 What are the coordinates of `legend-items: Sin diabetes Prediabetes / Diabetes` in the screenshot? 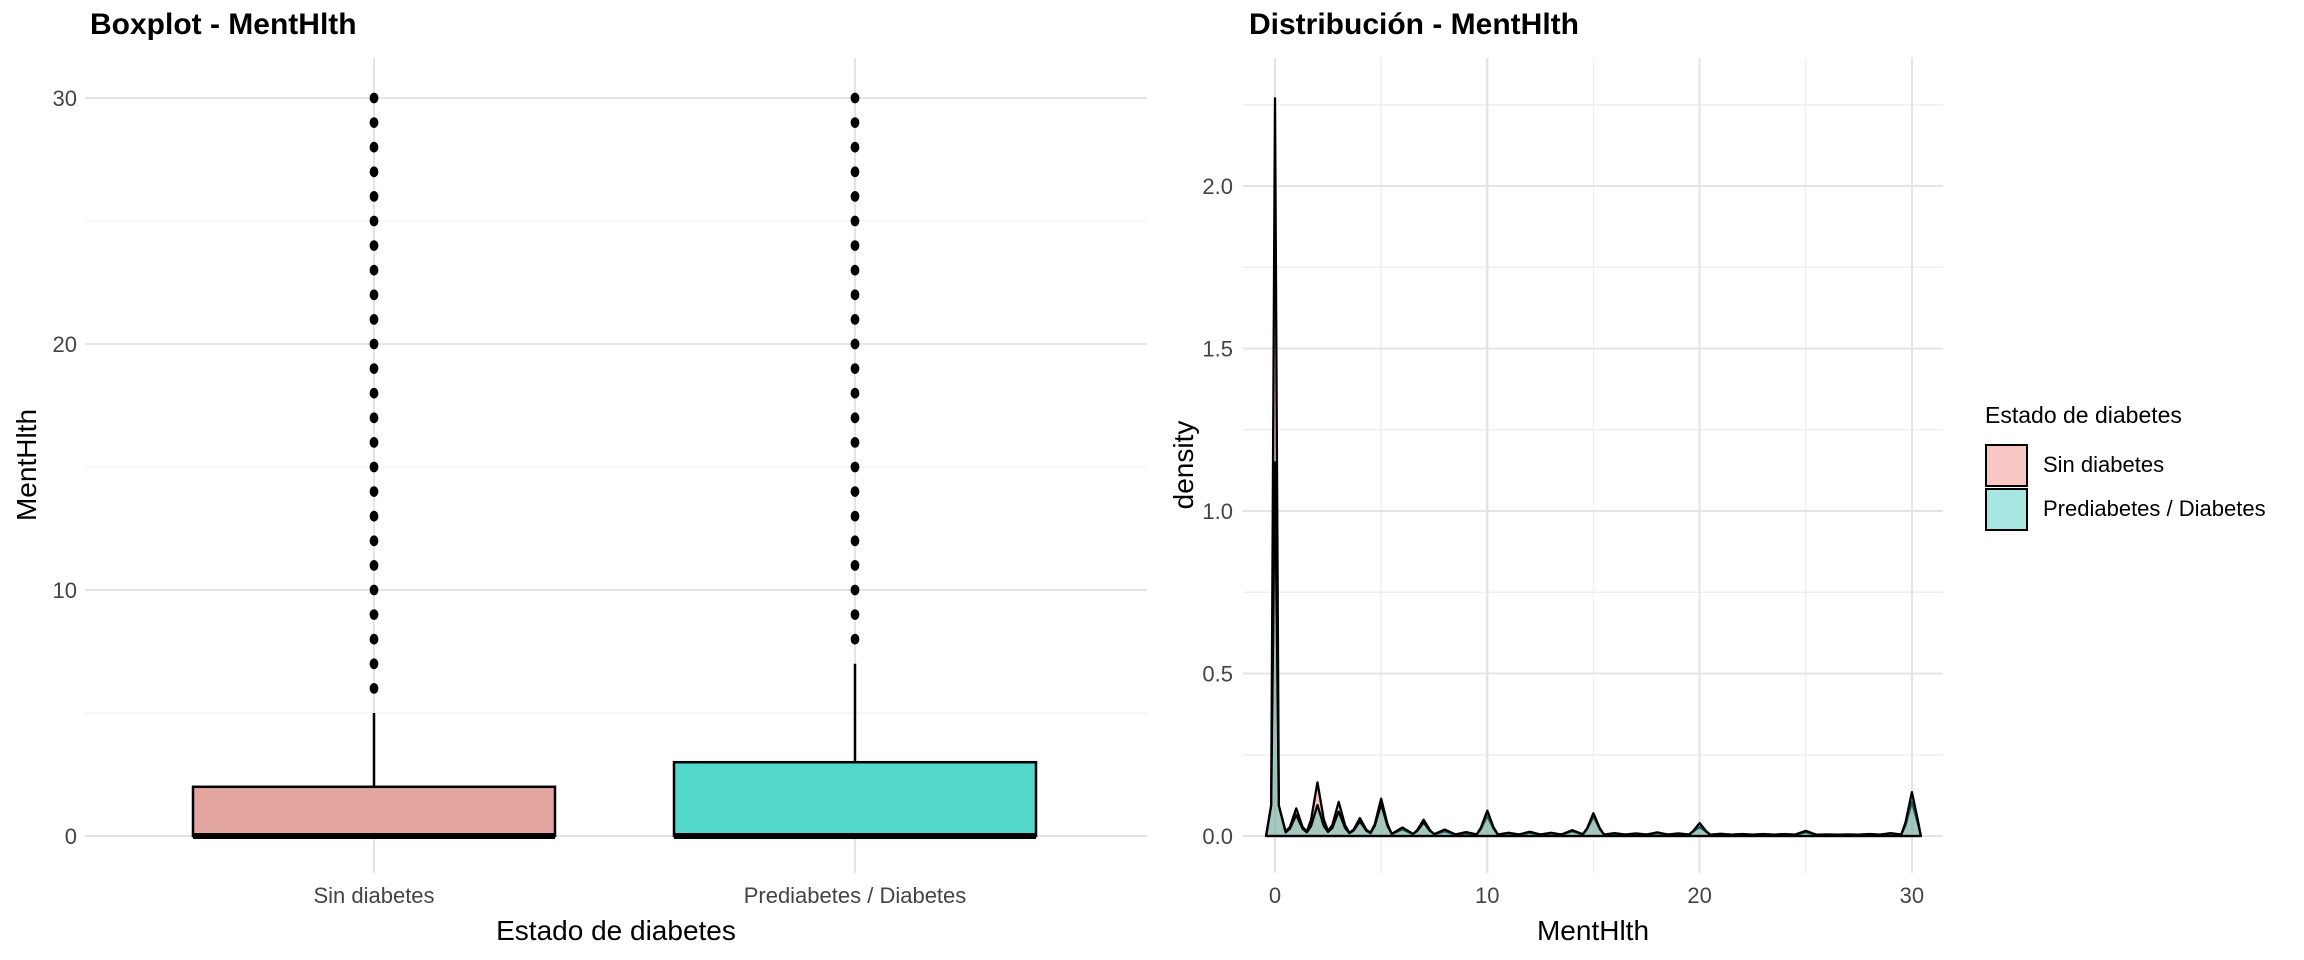 It's located at (2125, 487).